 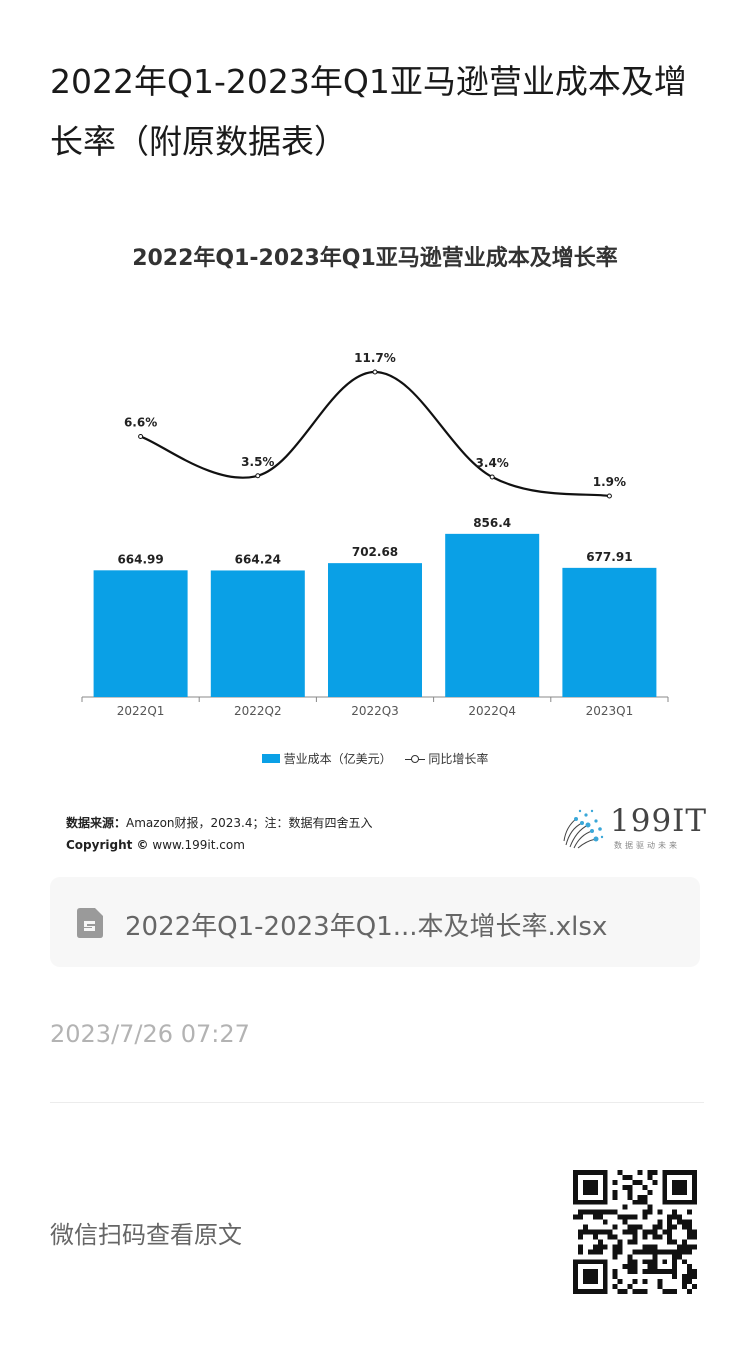 I want to click on bar-value-label: 664.99, so click(x=140, y=559).